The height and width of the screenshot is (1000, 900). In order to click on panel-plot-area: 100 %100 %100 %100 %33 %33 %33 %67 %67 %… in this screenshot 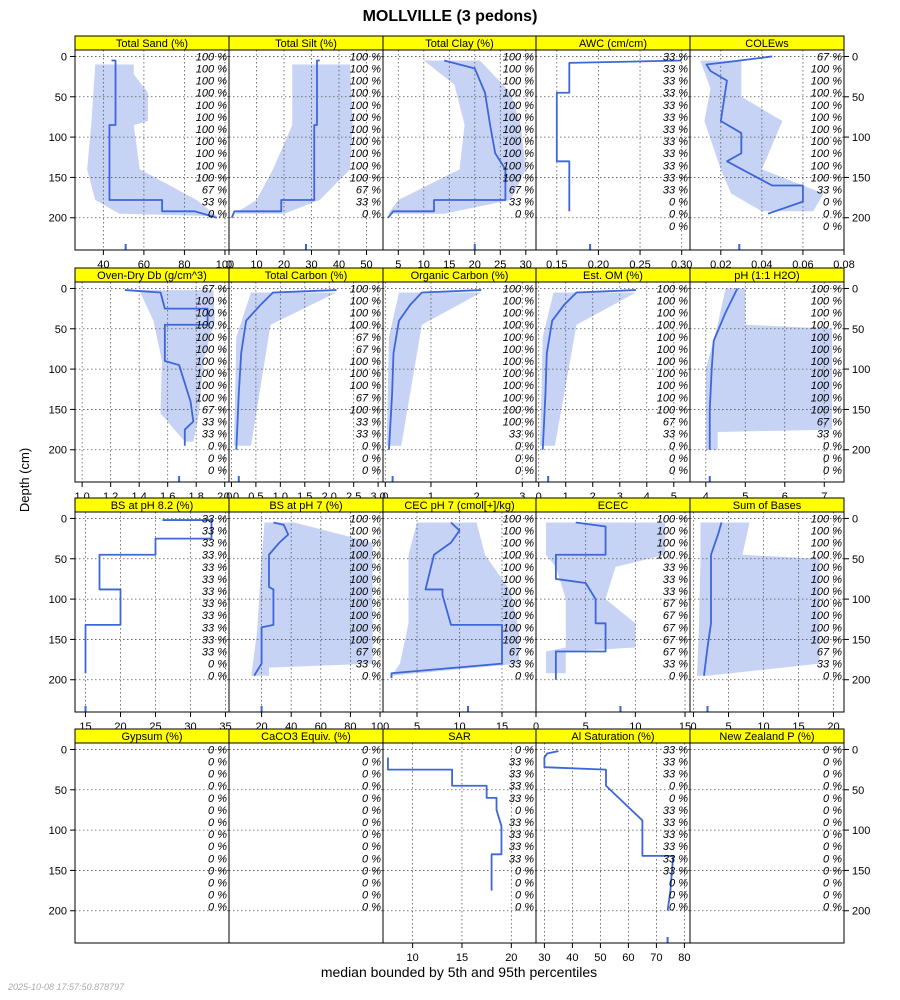, I will do `click(613, 612)`.